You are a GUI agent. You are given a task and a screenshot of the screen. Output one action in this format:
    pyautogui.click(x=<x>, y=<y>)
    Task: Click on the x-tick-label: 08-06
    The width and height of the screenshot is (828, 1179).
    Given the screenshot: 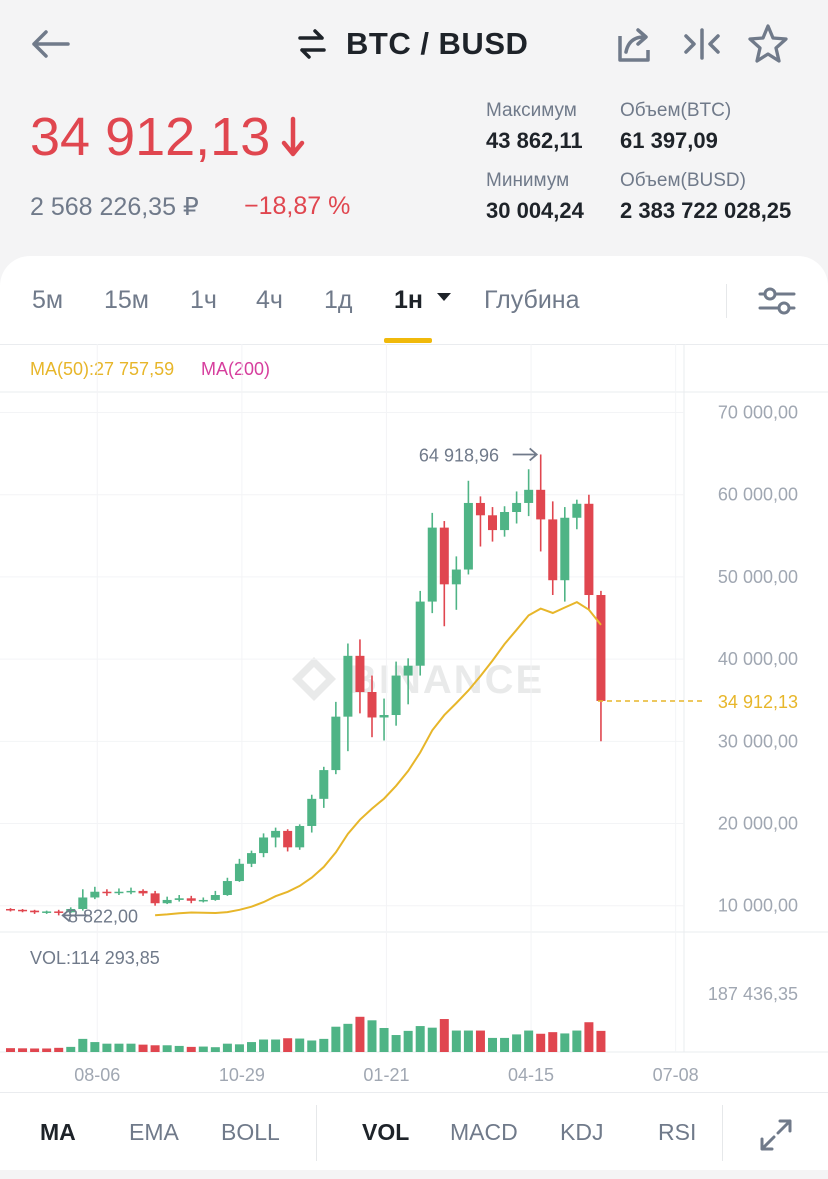 What is the action you would take?
    pyautogui.click(x=97, y=1075)
    